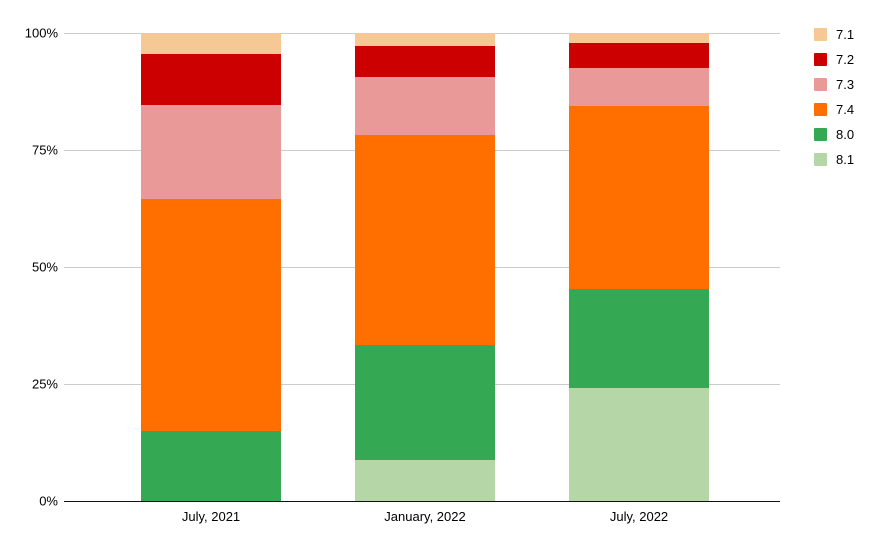  What do you see at coordinates (44, 267) in the screenshot?
I see `y-axis-tick-label: 50%` at bounding box center [44, 267].